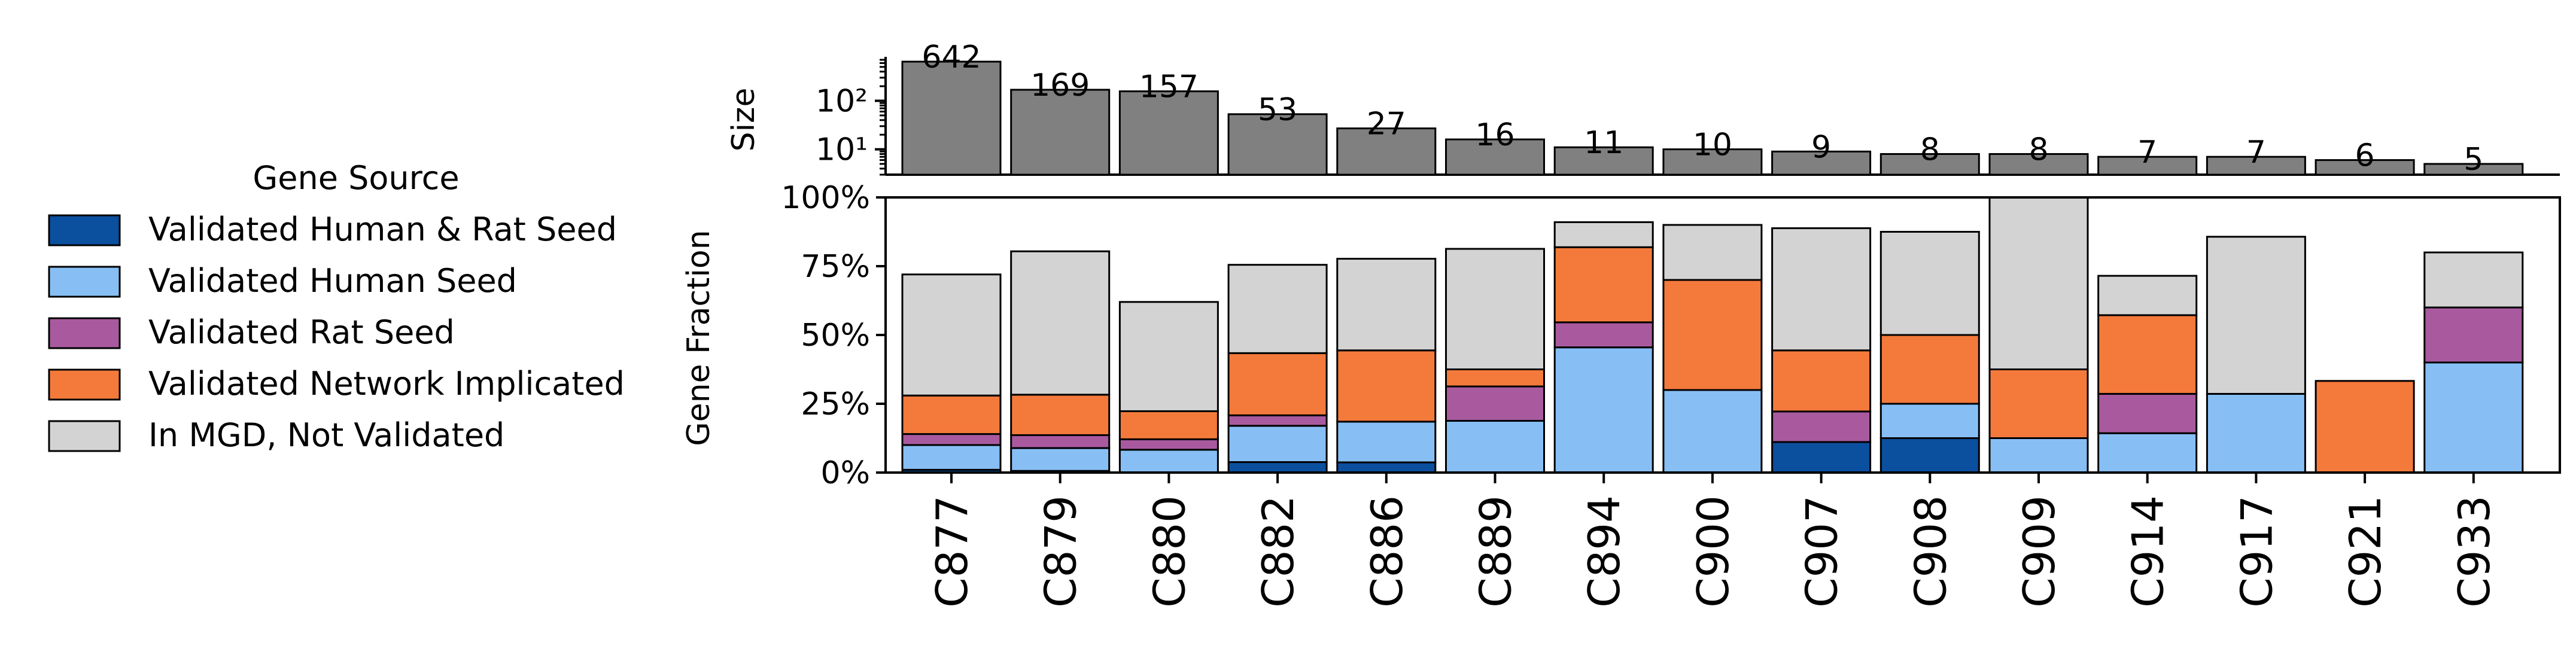 Image resolution: width=2576 pixels, height=655 pixels. What do you see at coordinates (1603, 143) in the screenshot?
I see `size-value-label-C894: 11` at bounding box center [1603, 143].